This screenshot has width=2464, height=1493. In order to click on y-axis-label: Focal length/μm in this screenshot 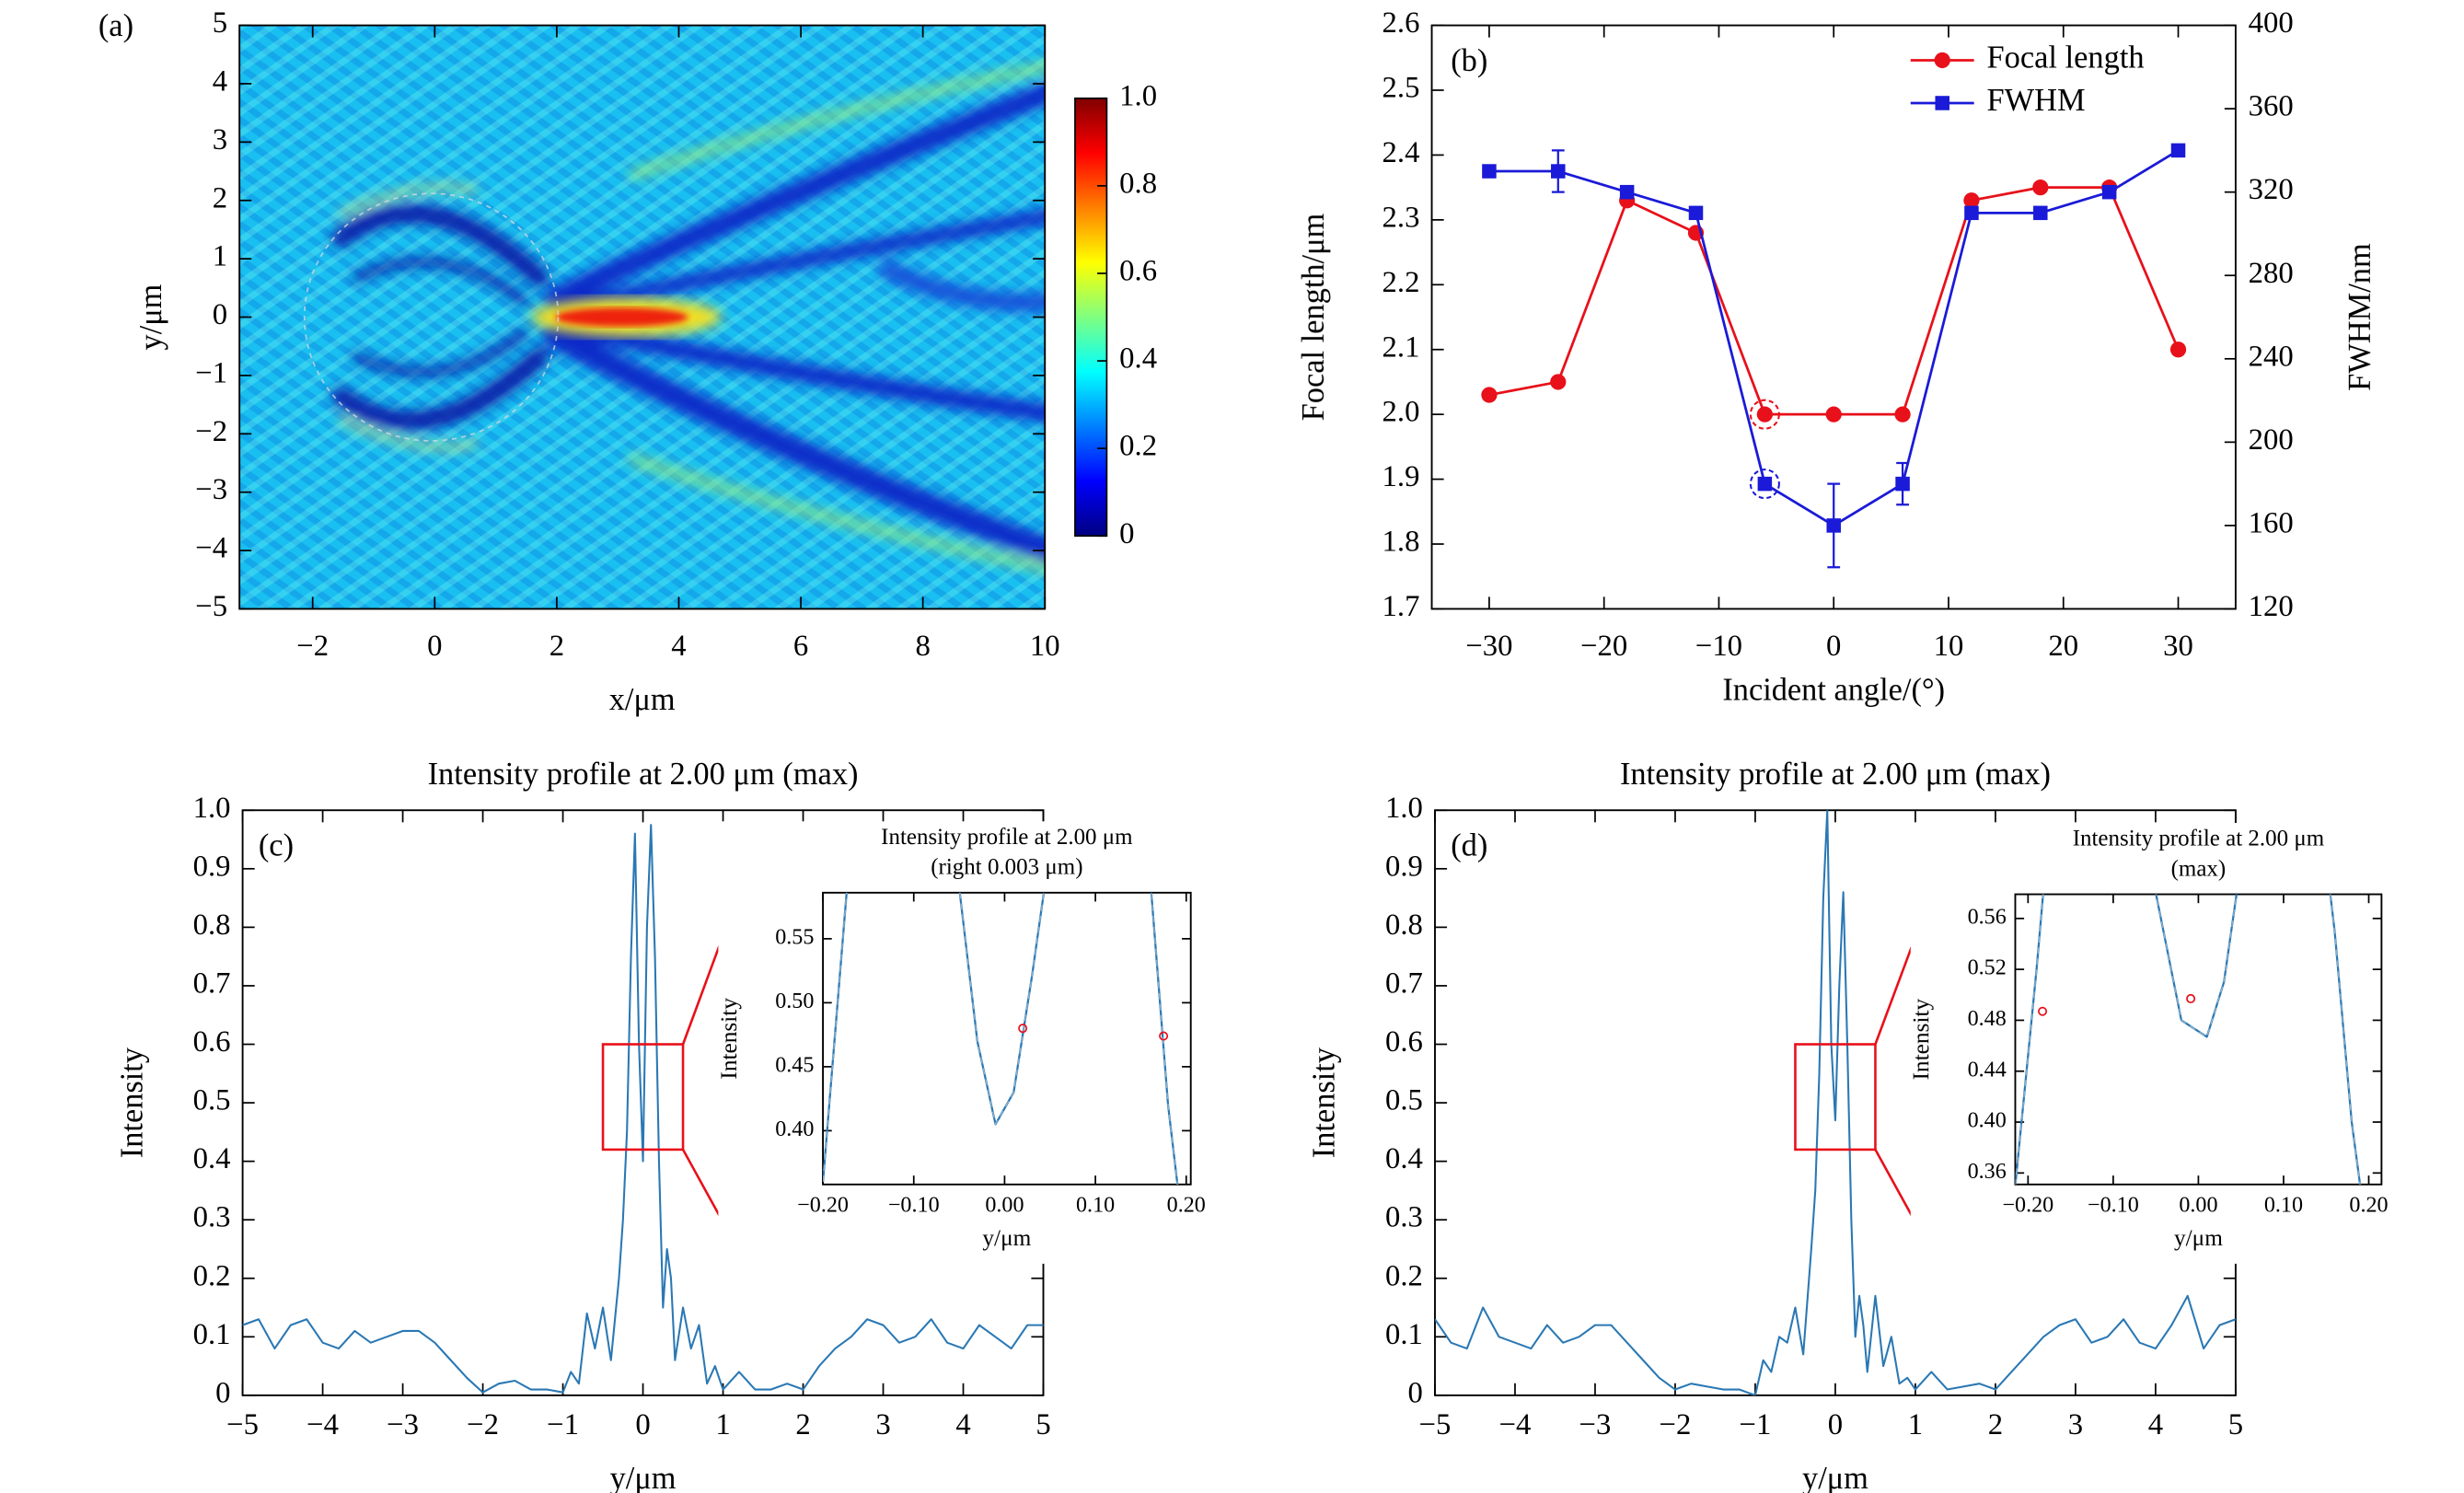, I will do `click(1314, 318)`.